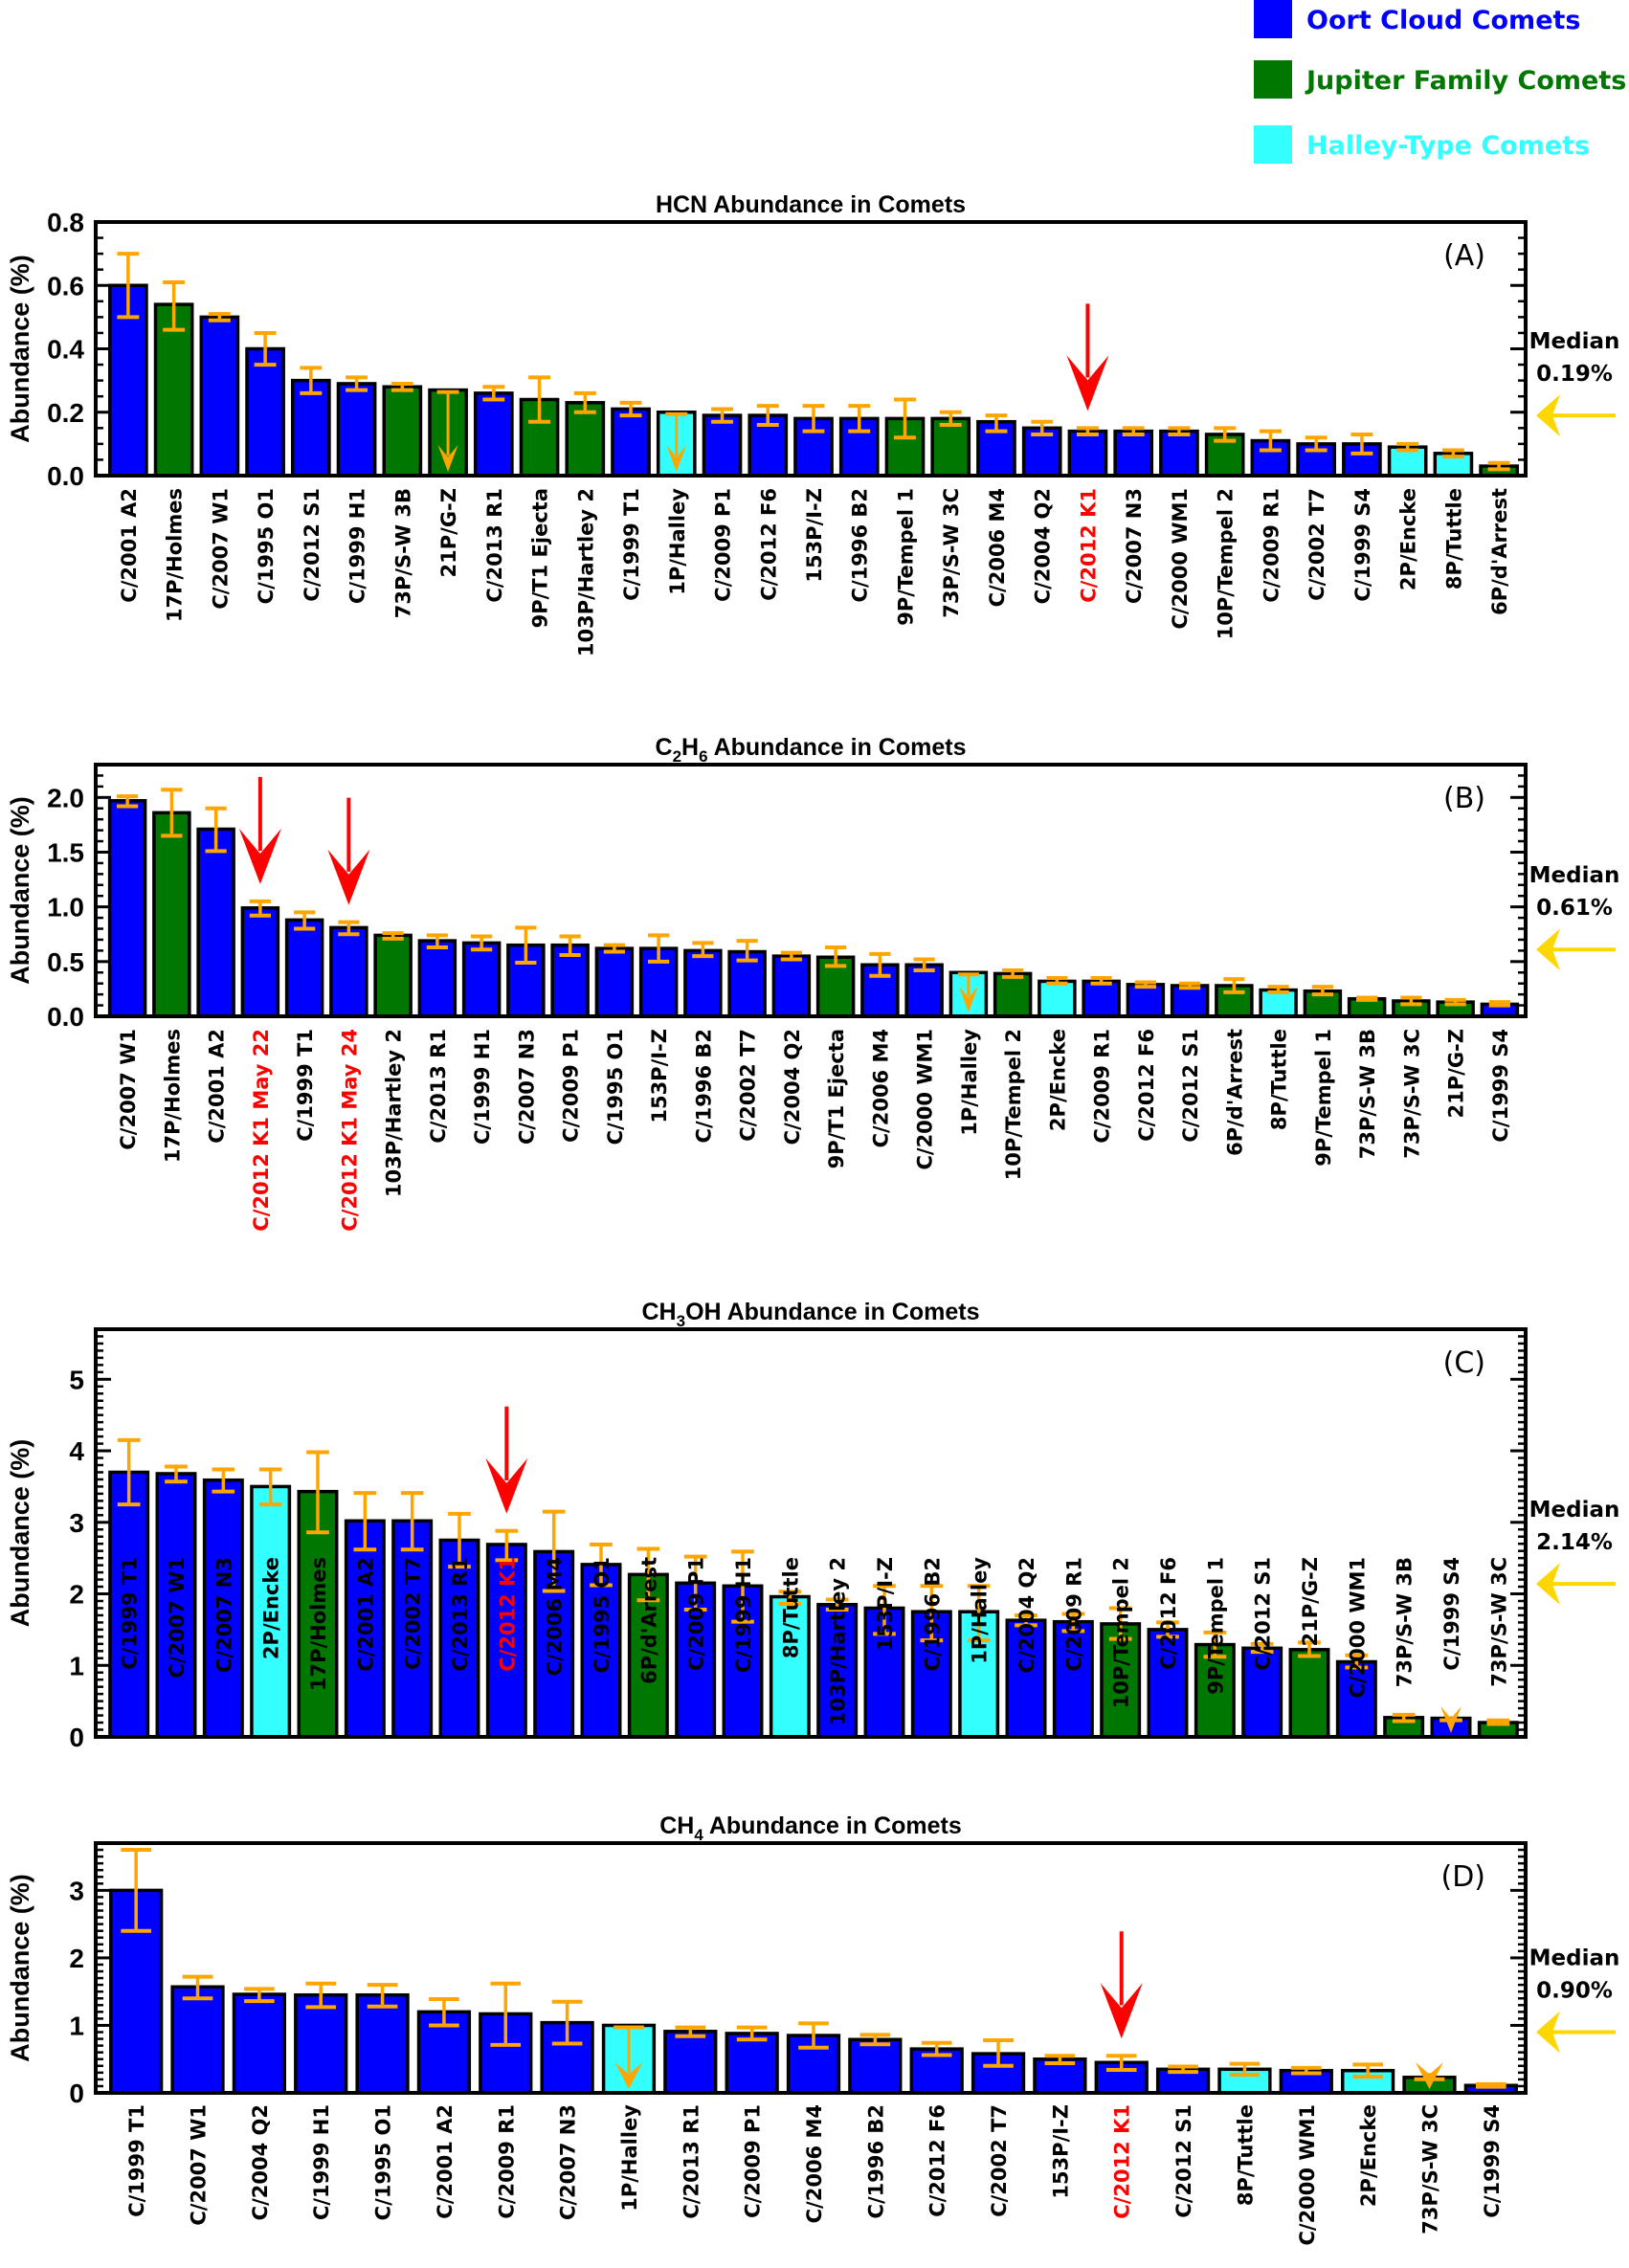  What do you see at coordinates (1574, 908) in the screenshot?
I see `median-value: 0.61%` at bounding box center [1574, 908].